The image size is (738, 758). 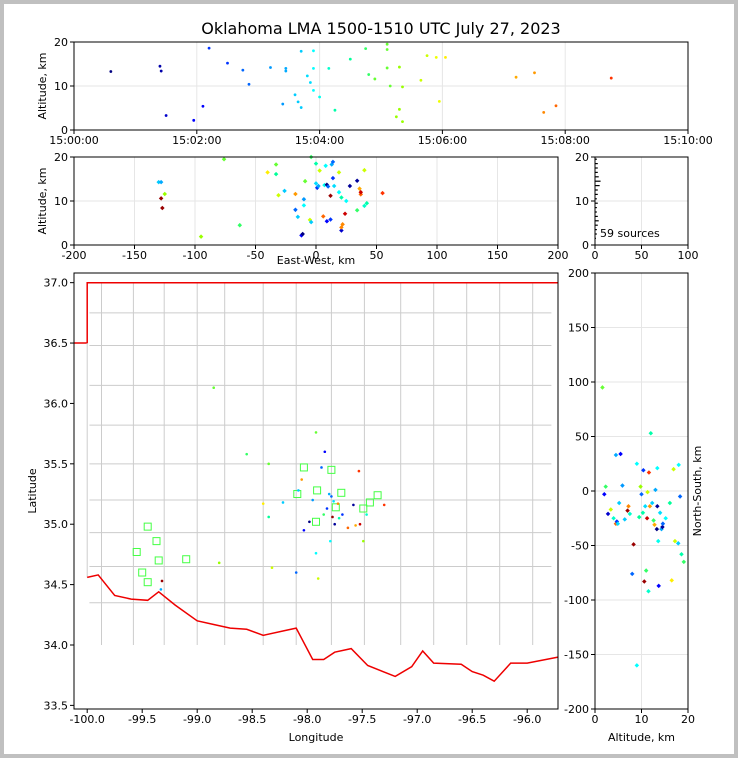 What do you see at coordinates (134, 255) in the screenshot?
I see `ew-height-xtick-label: -150` at bounding box center [134, 255].